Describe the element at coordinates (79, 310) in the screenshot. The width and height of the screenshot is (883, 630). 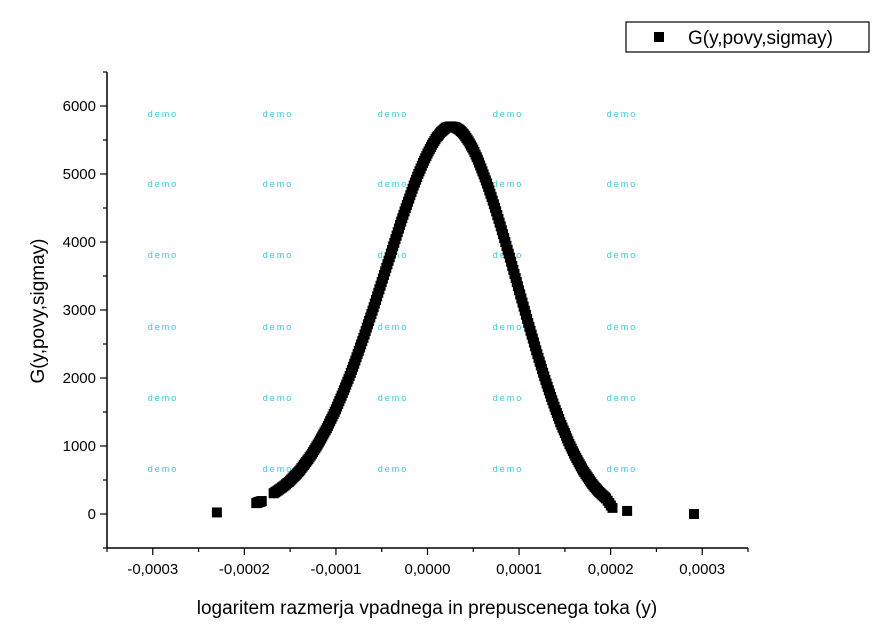
I see `y-tick-label: 3000` at that location.